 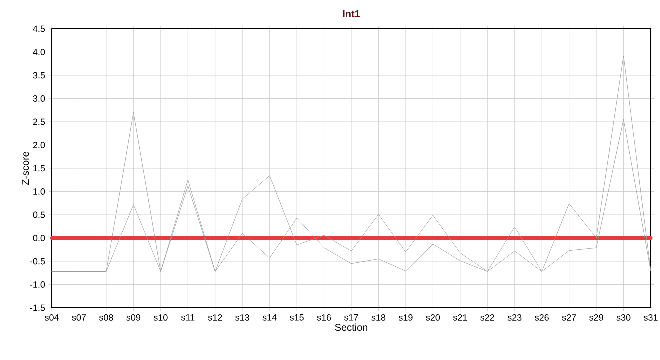 What do you see at coordinates (40, 168) in the screenshot?
I see `y-tick-label: 1.5` at bounding box center [40, 168].